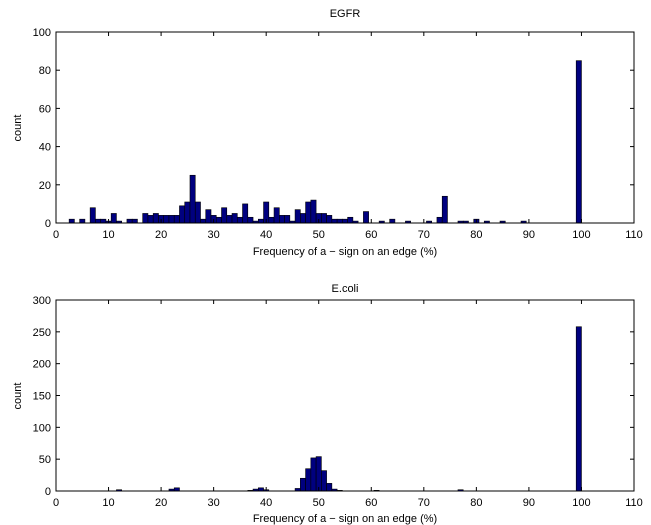  What do you see at coordinates (42, 397) in the screenshot?
I see `y-tick-label: 150` at bounding box center [42, 397].